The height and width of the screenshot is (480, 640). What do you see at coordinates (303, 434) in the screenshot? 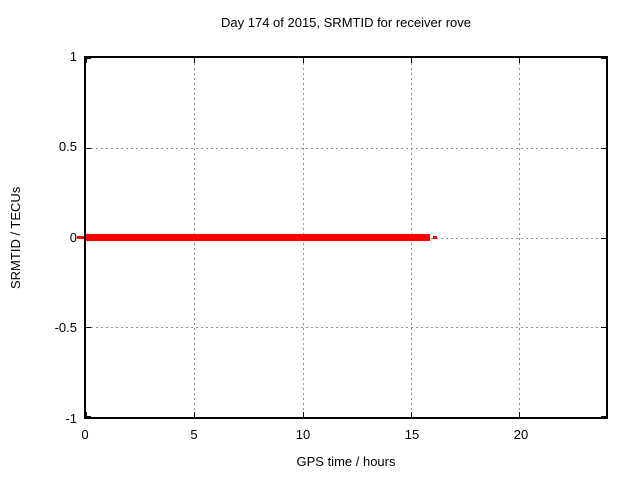
I see `x-tick-label: 10` at bounding box center [303, 434].